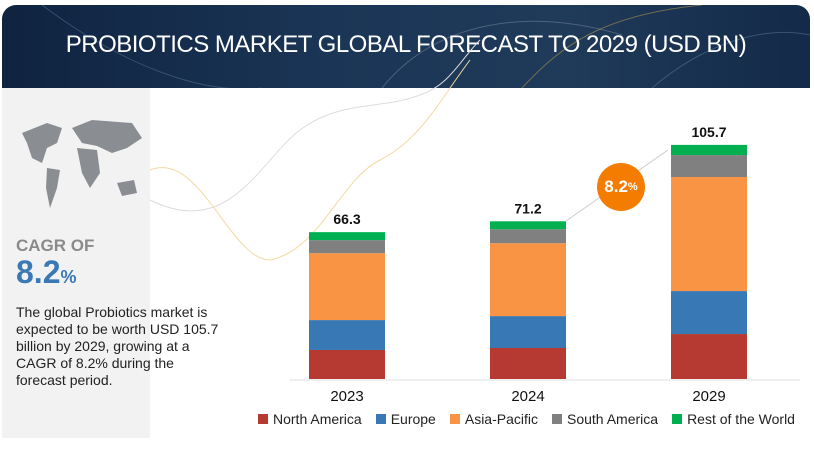  I want to click on badge-unit: %, so click(632, 187).